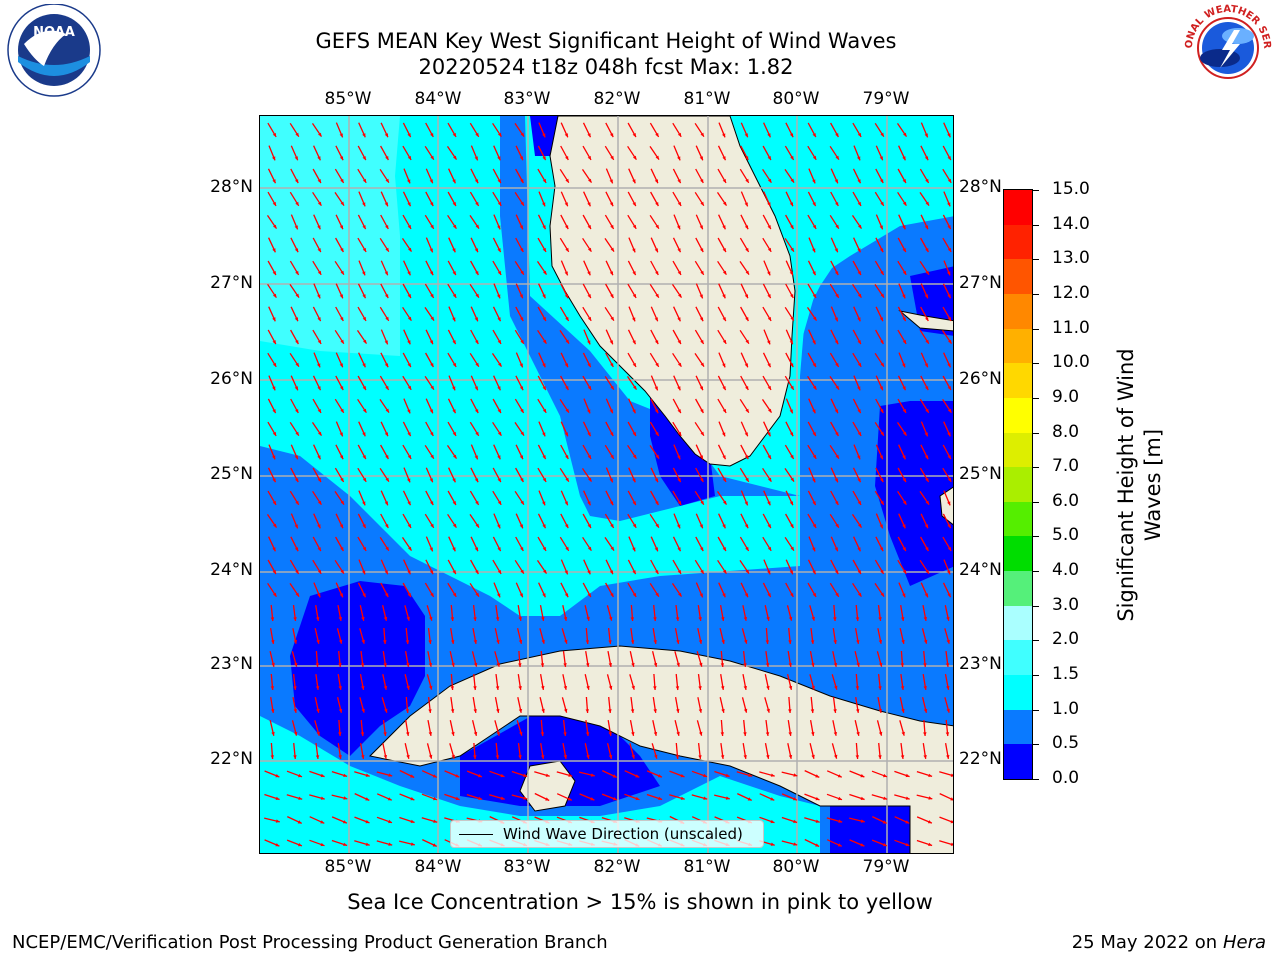  Describe the element at coordinates (707, 99) in the screenshot. I see `lon-label-top: 81°W` at that location.